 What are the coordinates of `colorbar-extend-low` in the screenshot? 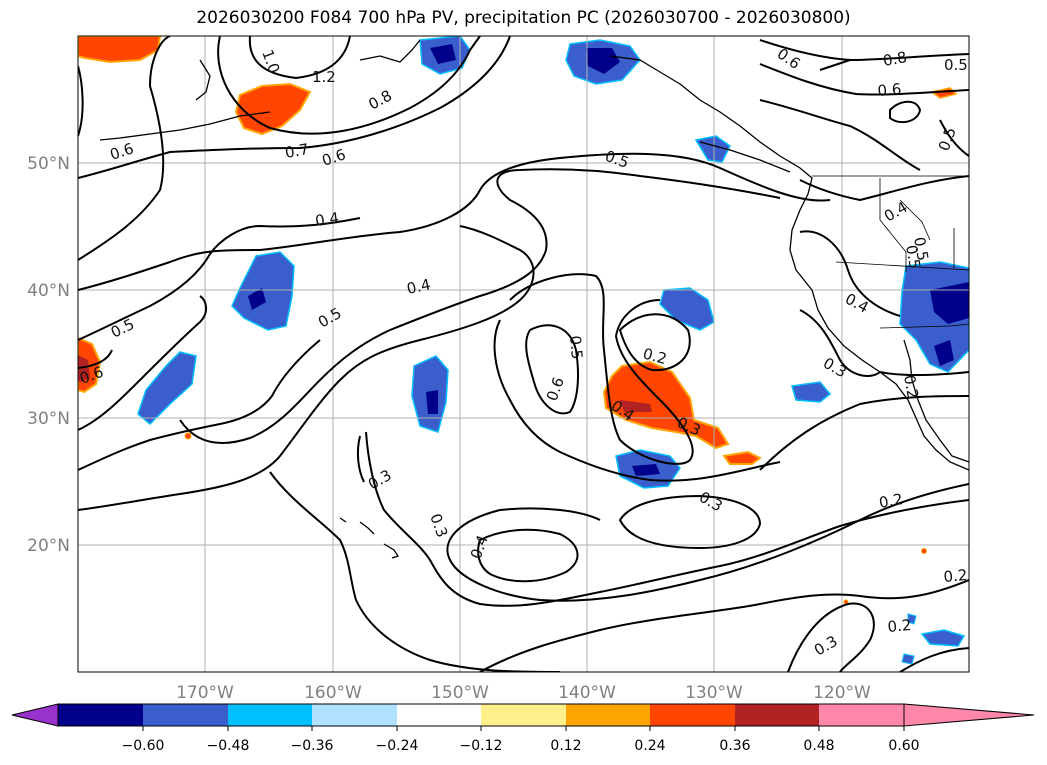 It's located at (35, 715).